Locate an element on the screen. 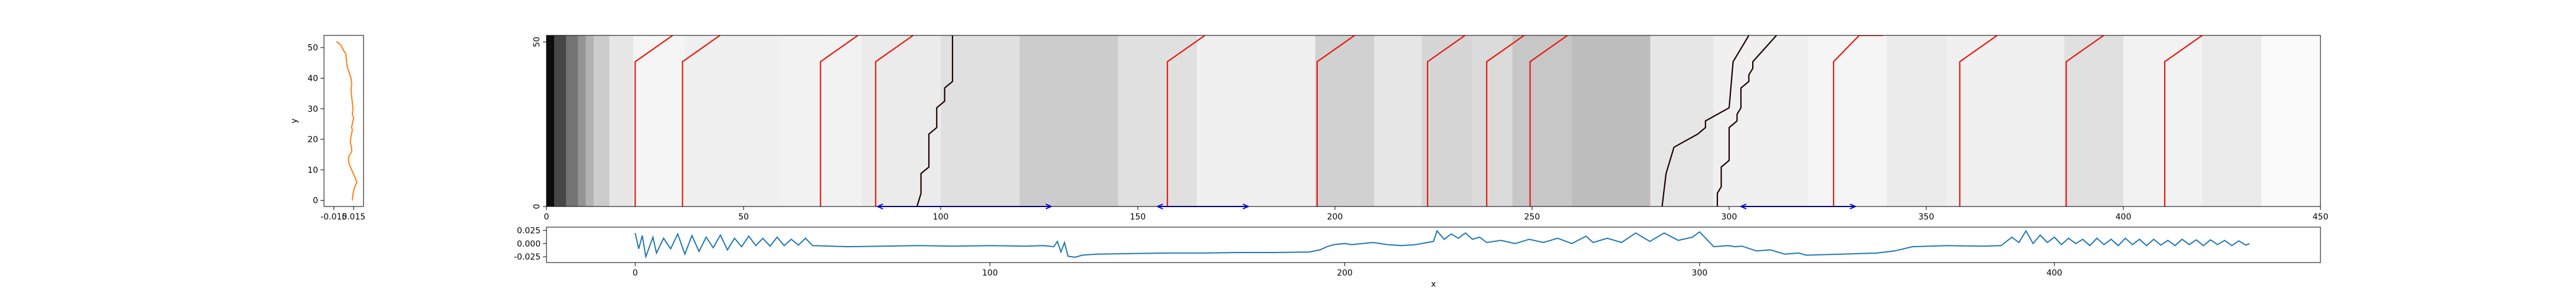  main-xtick-label: 0 is located at coordinates (546, 217).